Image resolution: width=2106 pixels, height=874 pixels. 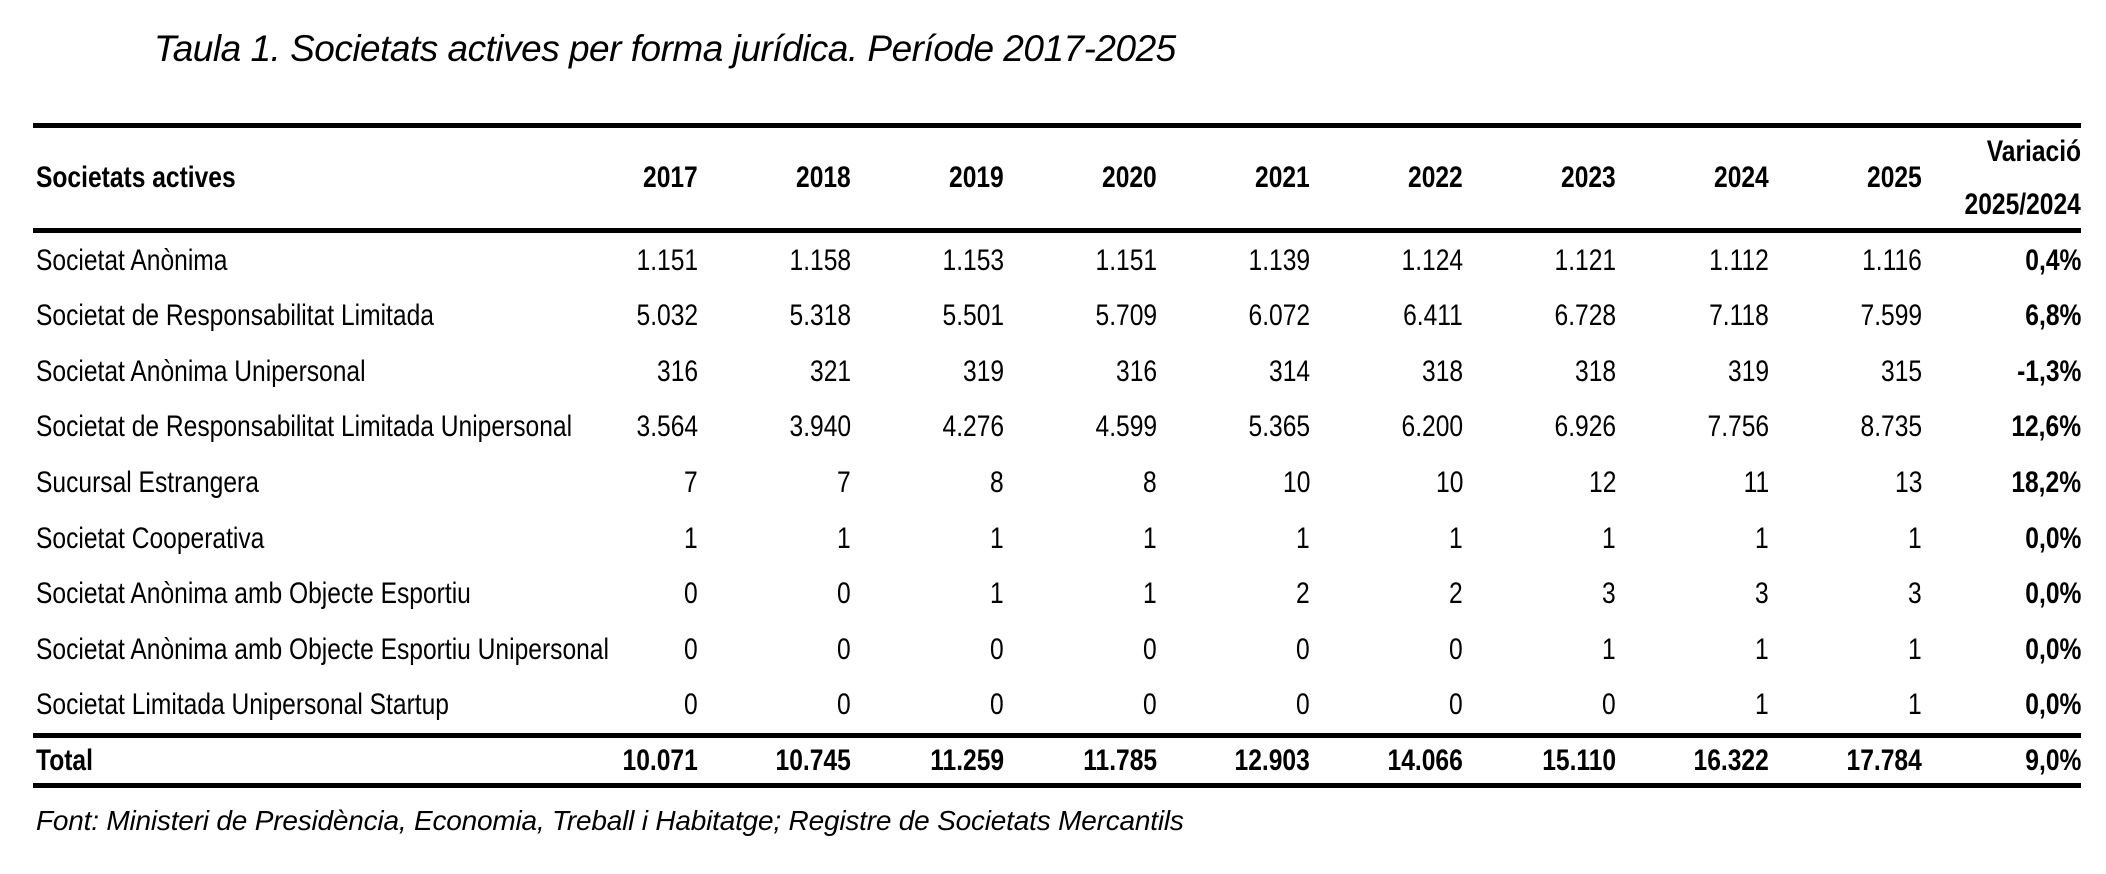 What do you see at coordinates (667, 316) in the screenshot?
I see `value-cell-2017-text: 5.032` at bounding box center [667, 316].